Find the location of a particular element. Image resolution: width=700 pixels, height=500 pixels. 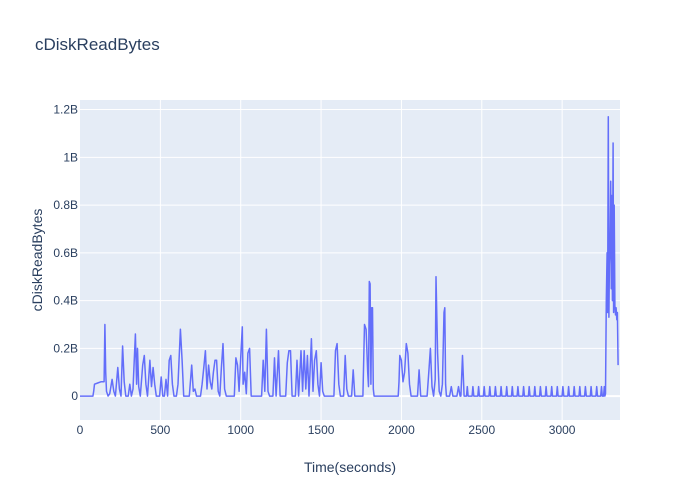

x-axis-title: Time(seconds) is located at coordinates (350, 467).